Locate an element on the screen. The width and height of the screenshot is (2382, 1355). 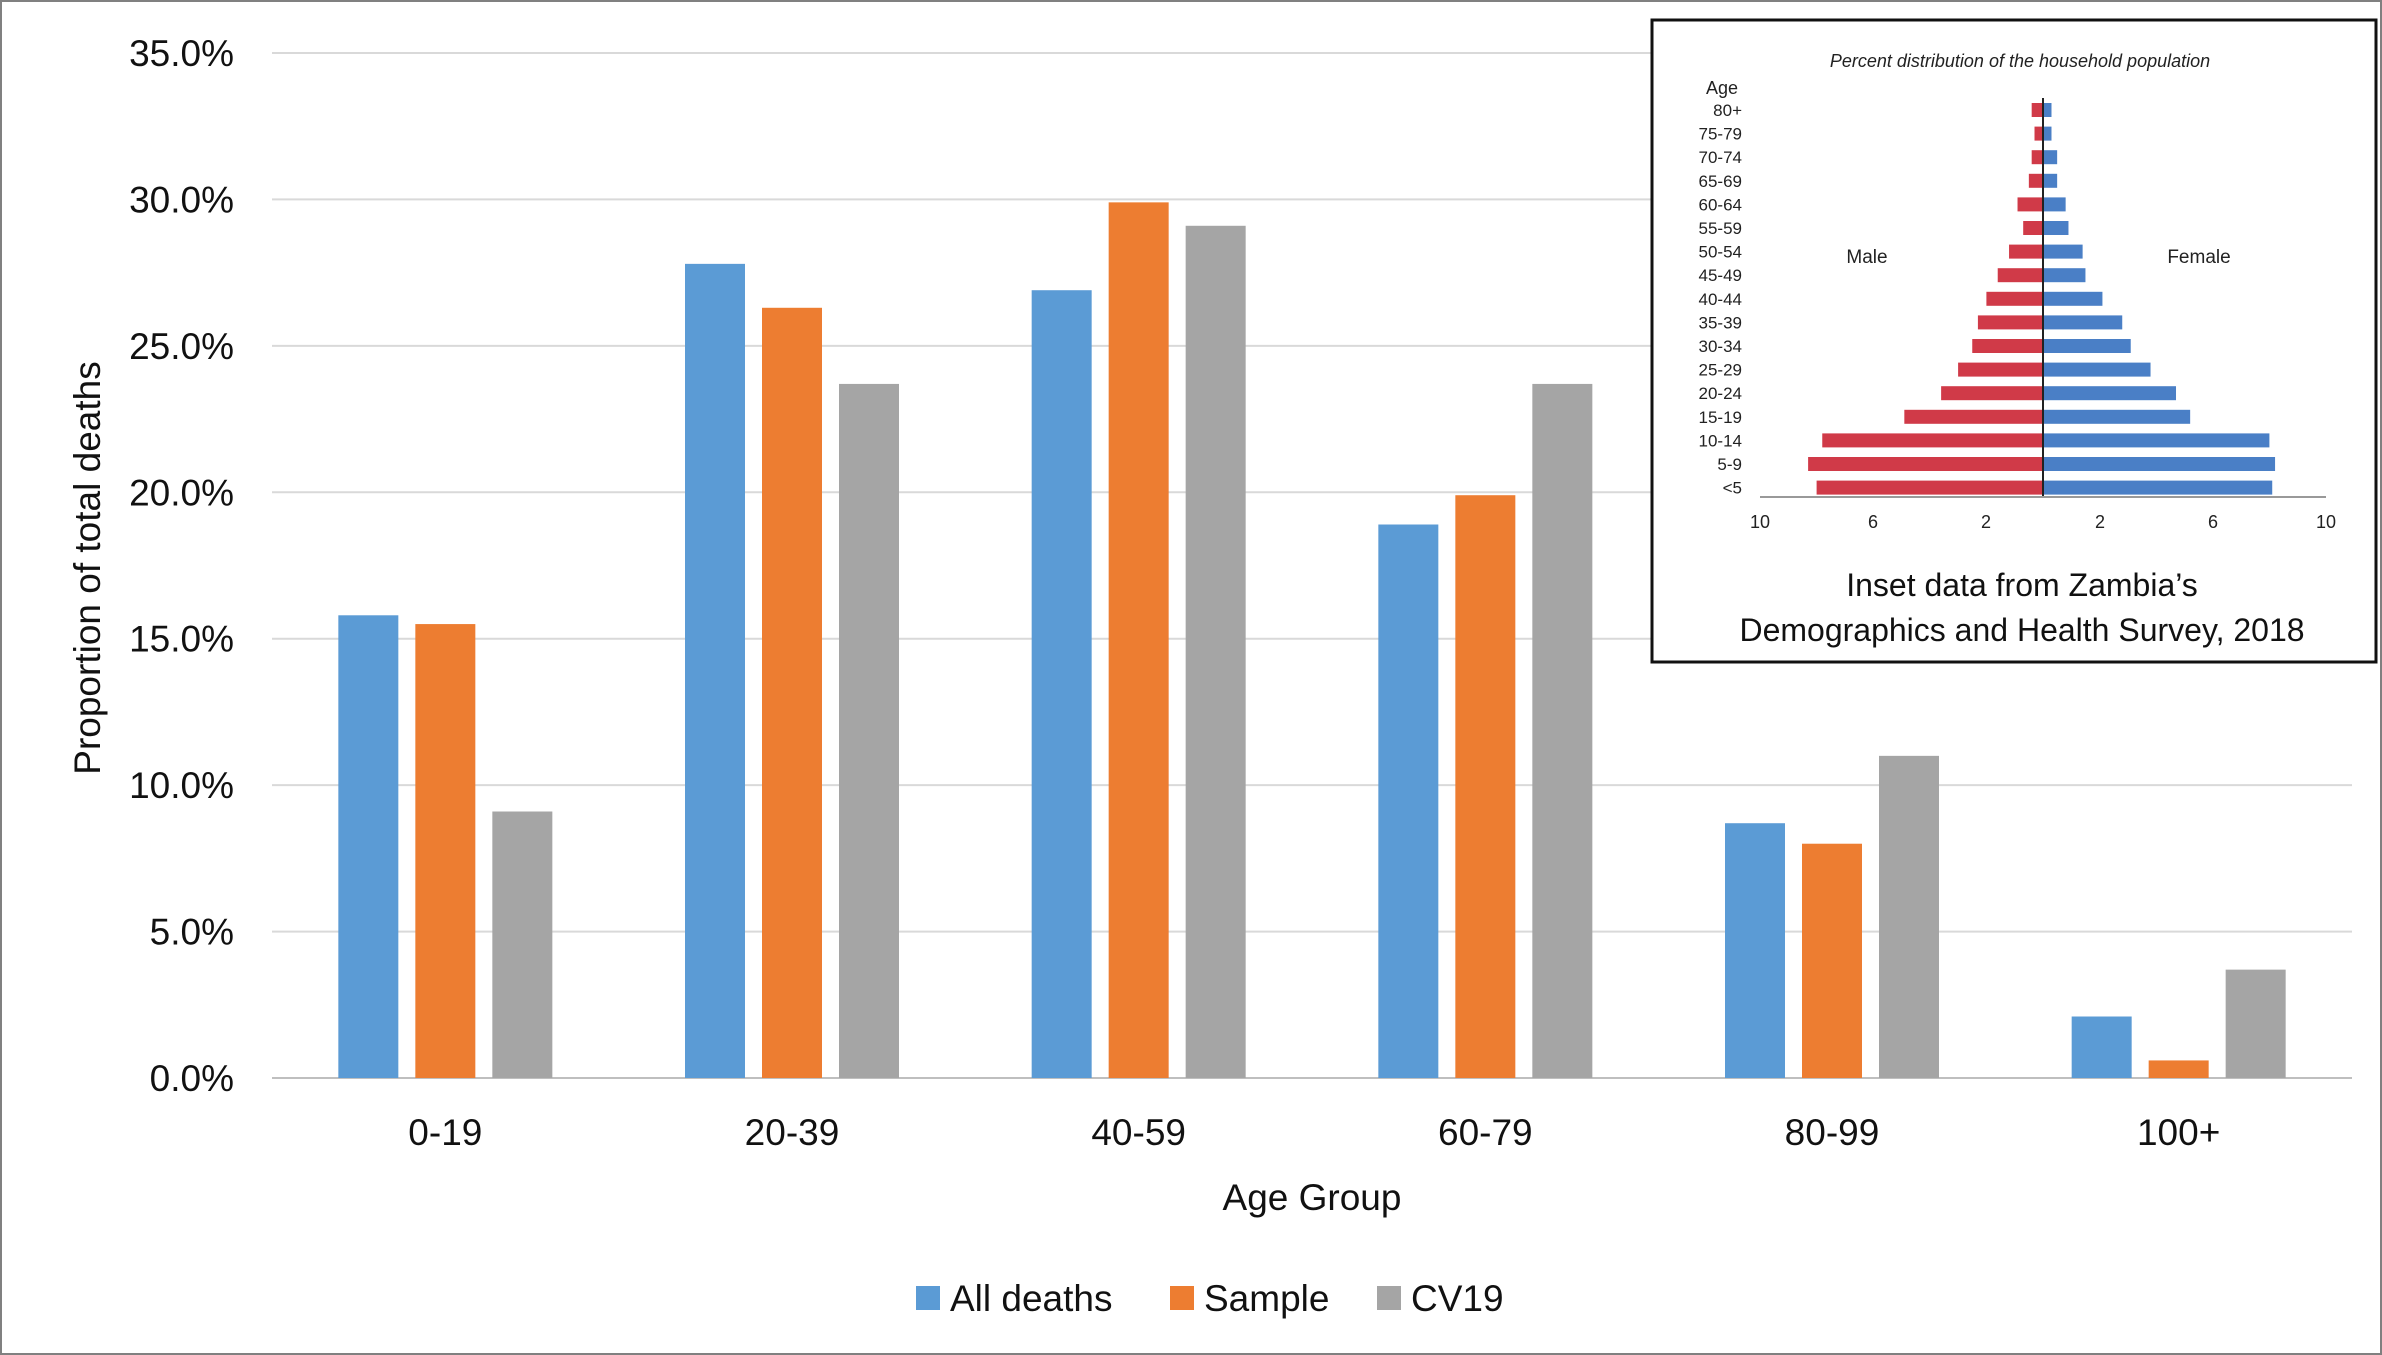
legend-label: Sample is located at coordinates (1266, 1298).